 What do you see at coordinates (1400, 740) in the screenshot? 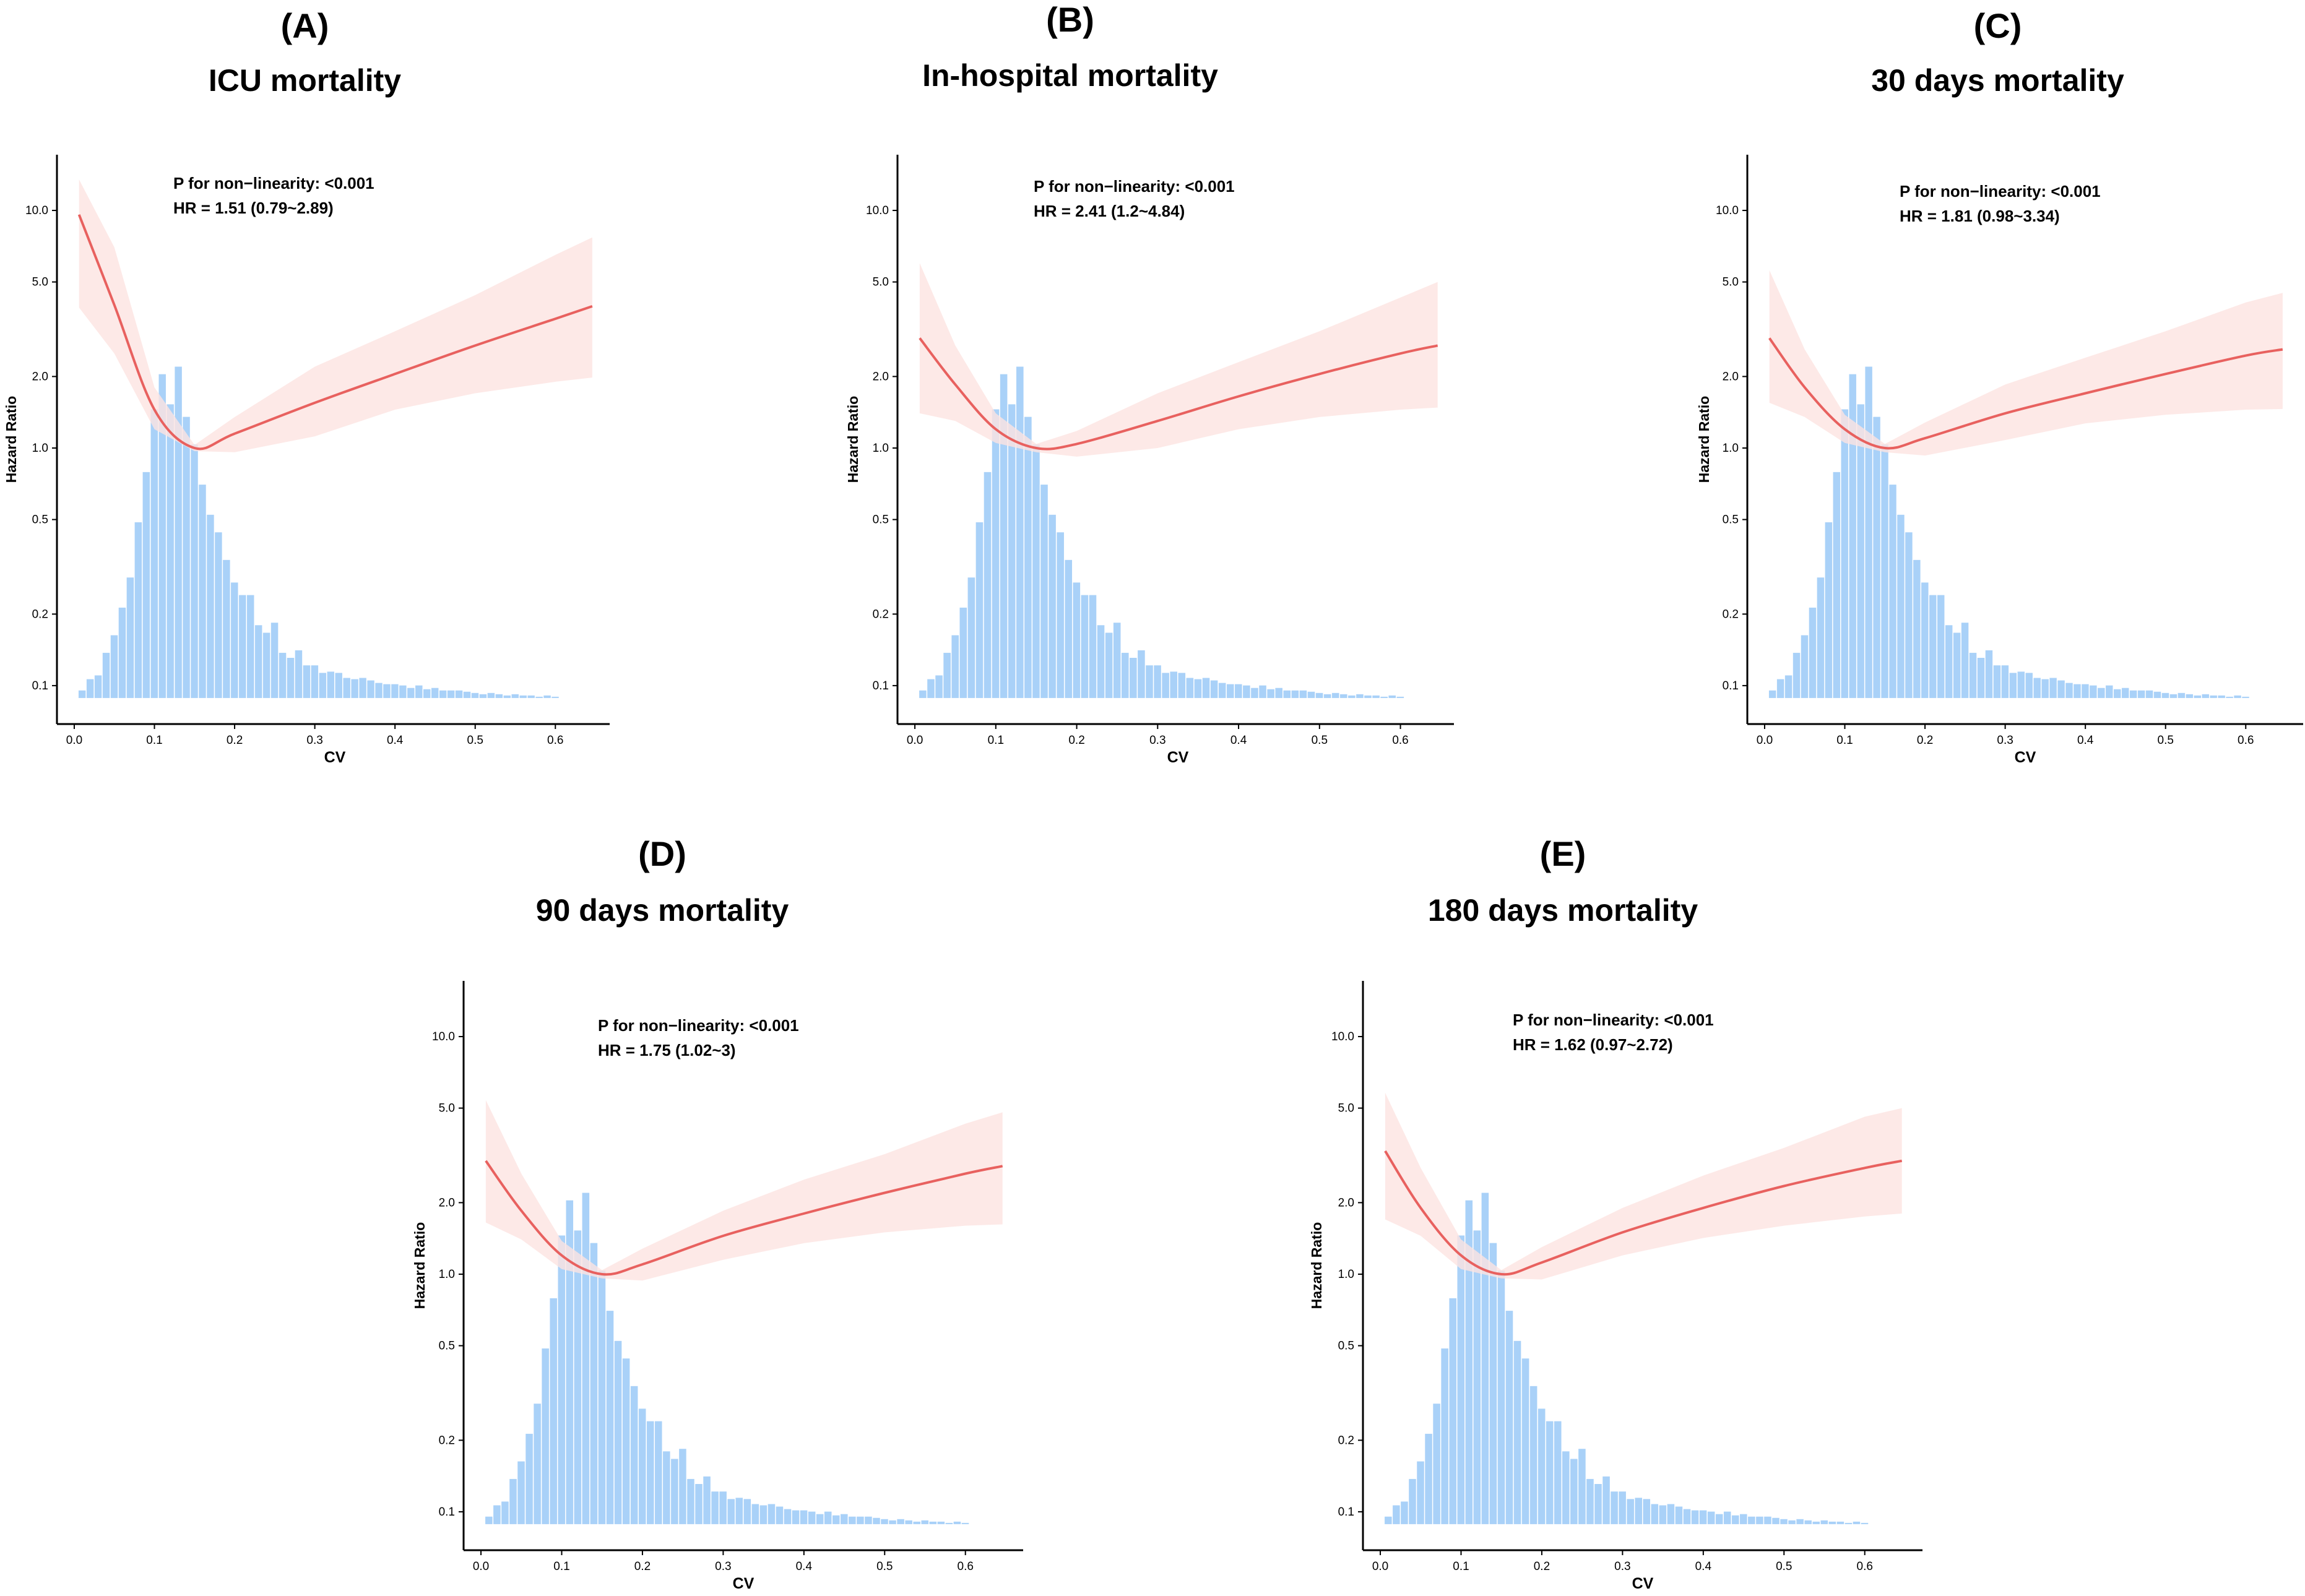
I see `x-tick-label: 0.6` at bounding box center [1400, 740].